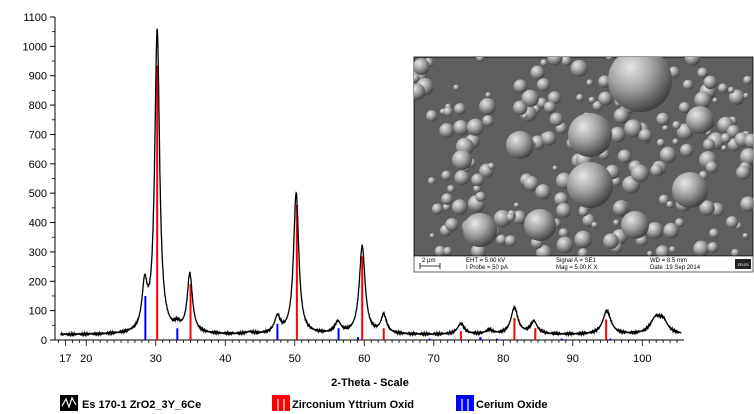 This screenshot has width=754, height=414. What do you see at coordinates (69, 403) in the screenshot?
I see `legend-swatch-measured` at bounding box center [69, 403].